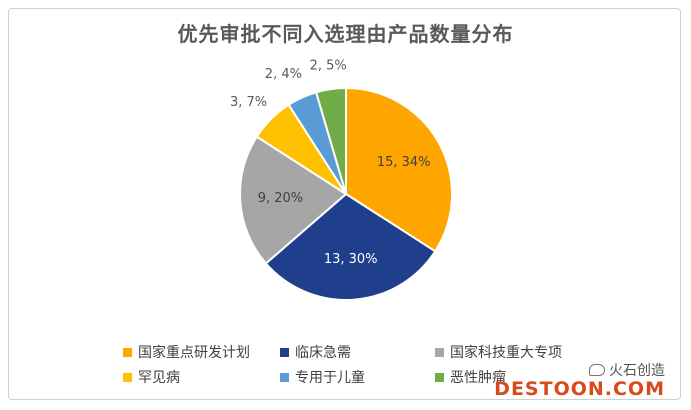 The width and height of the screenshot is (691, 410). I want to click on legend-label: 国家科技重大专项, so click(506, 353).